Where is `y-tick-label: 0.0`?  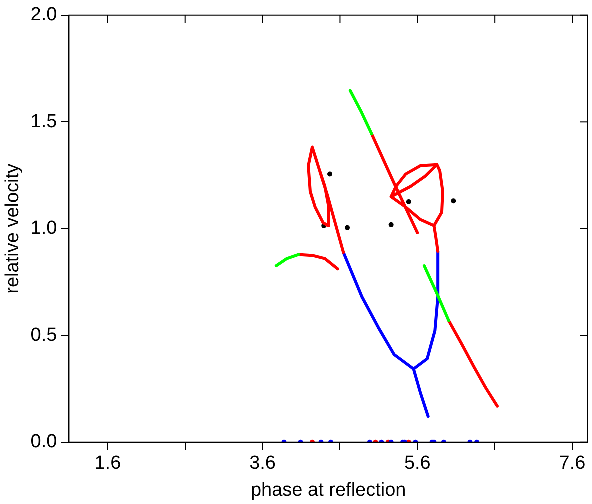
y-tick-label: 0.0 is located at coordinates (44, 442).